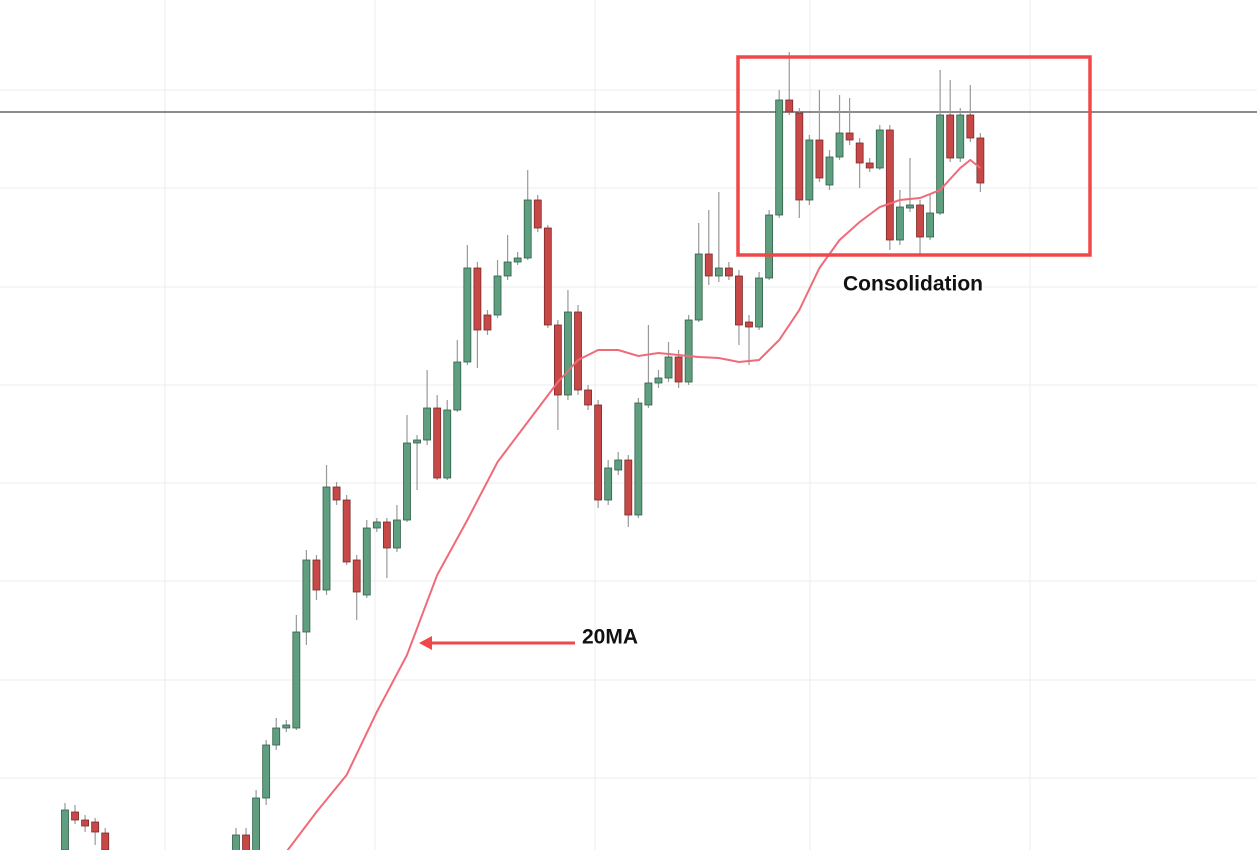 The width and height of the screenshot is (1257, 850). Describe the element at coordinates (914, 156) in the screenshot. I see `highlight-box` at that location.